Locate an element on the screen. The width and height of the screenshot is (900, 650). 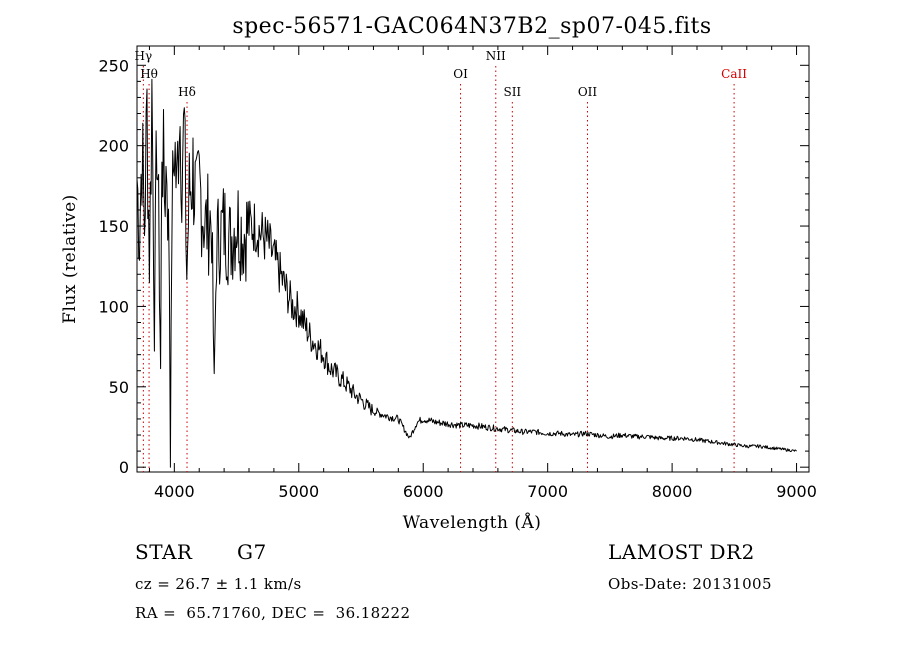
y-tick-label: 250 is located at coordinates (113, 65).